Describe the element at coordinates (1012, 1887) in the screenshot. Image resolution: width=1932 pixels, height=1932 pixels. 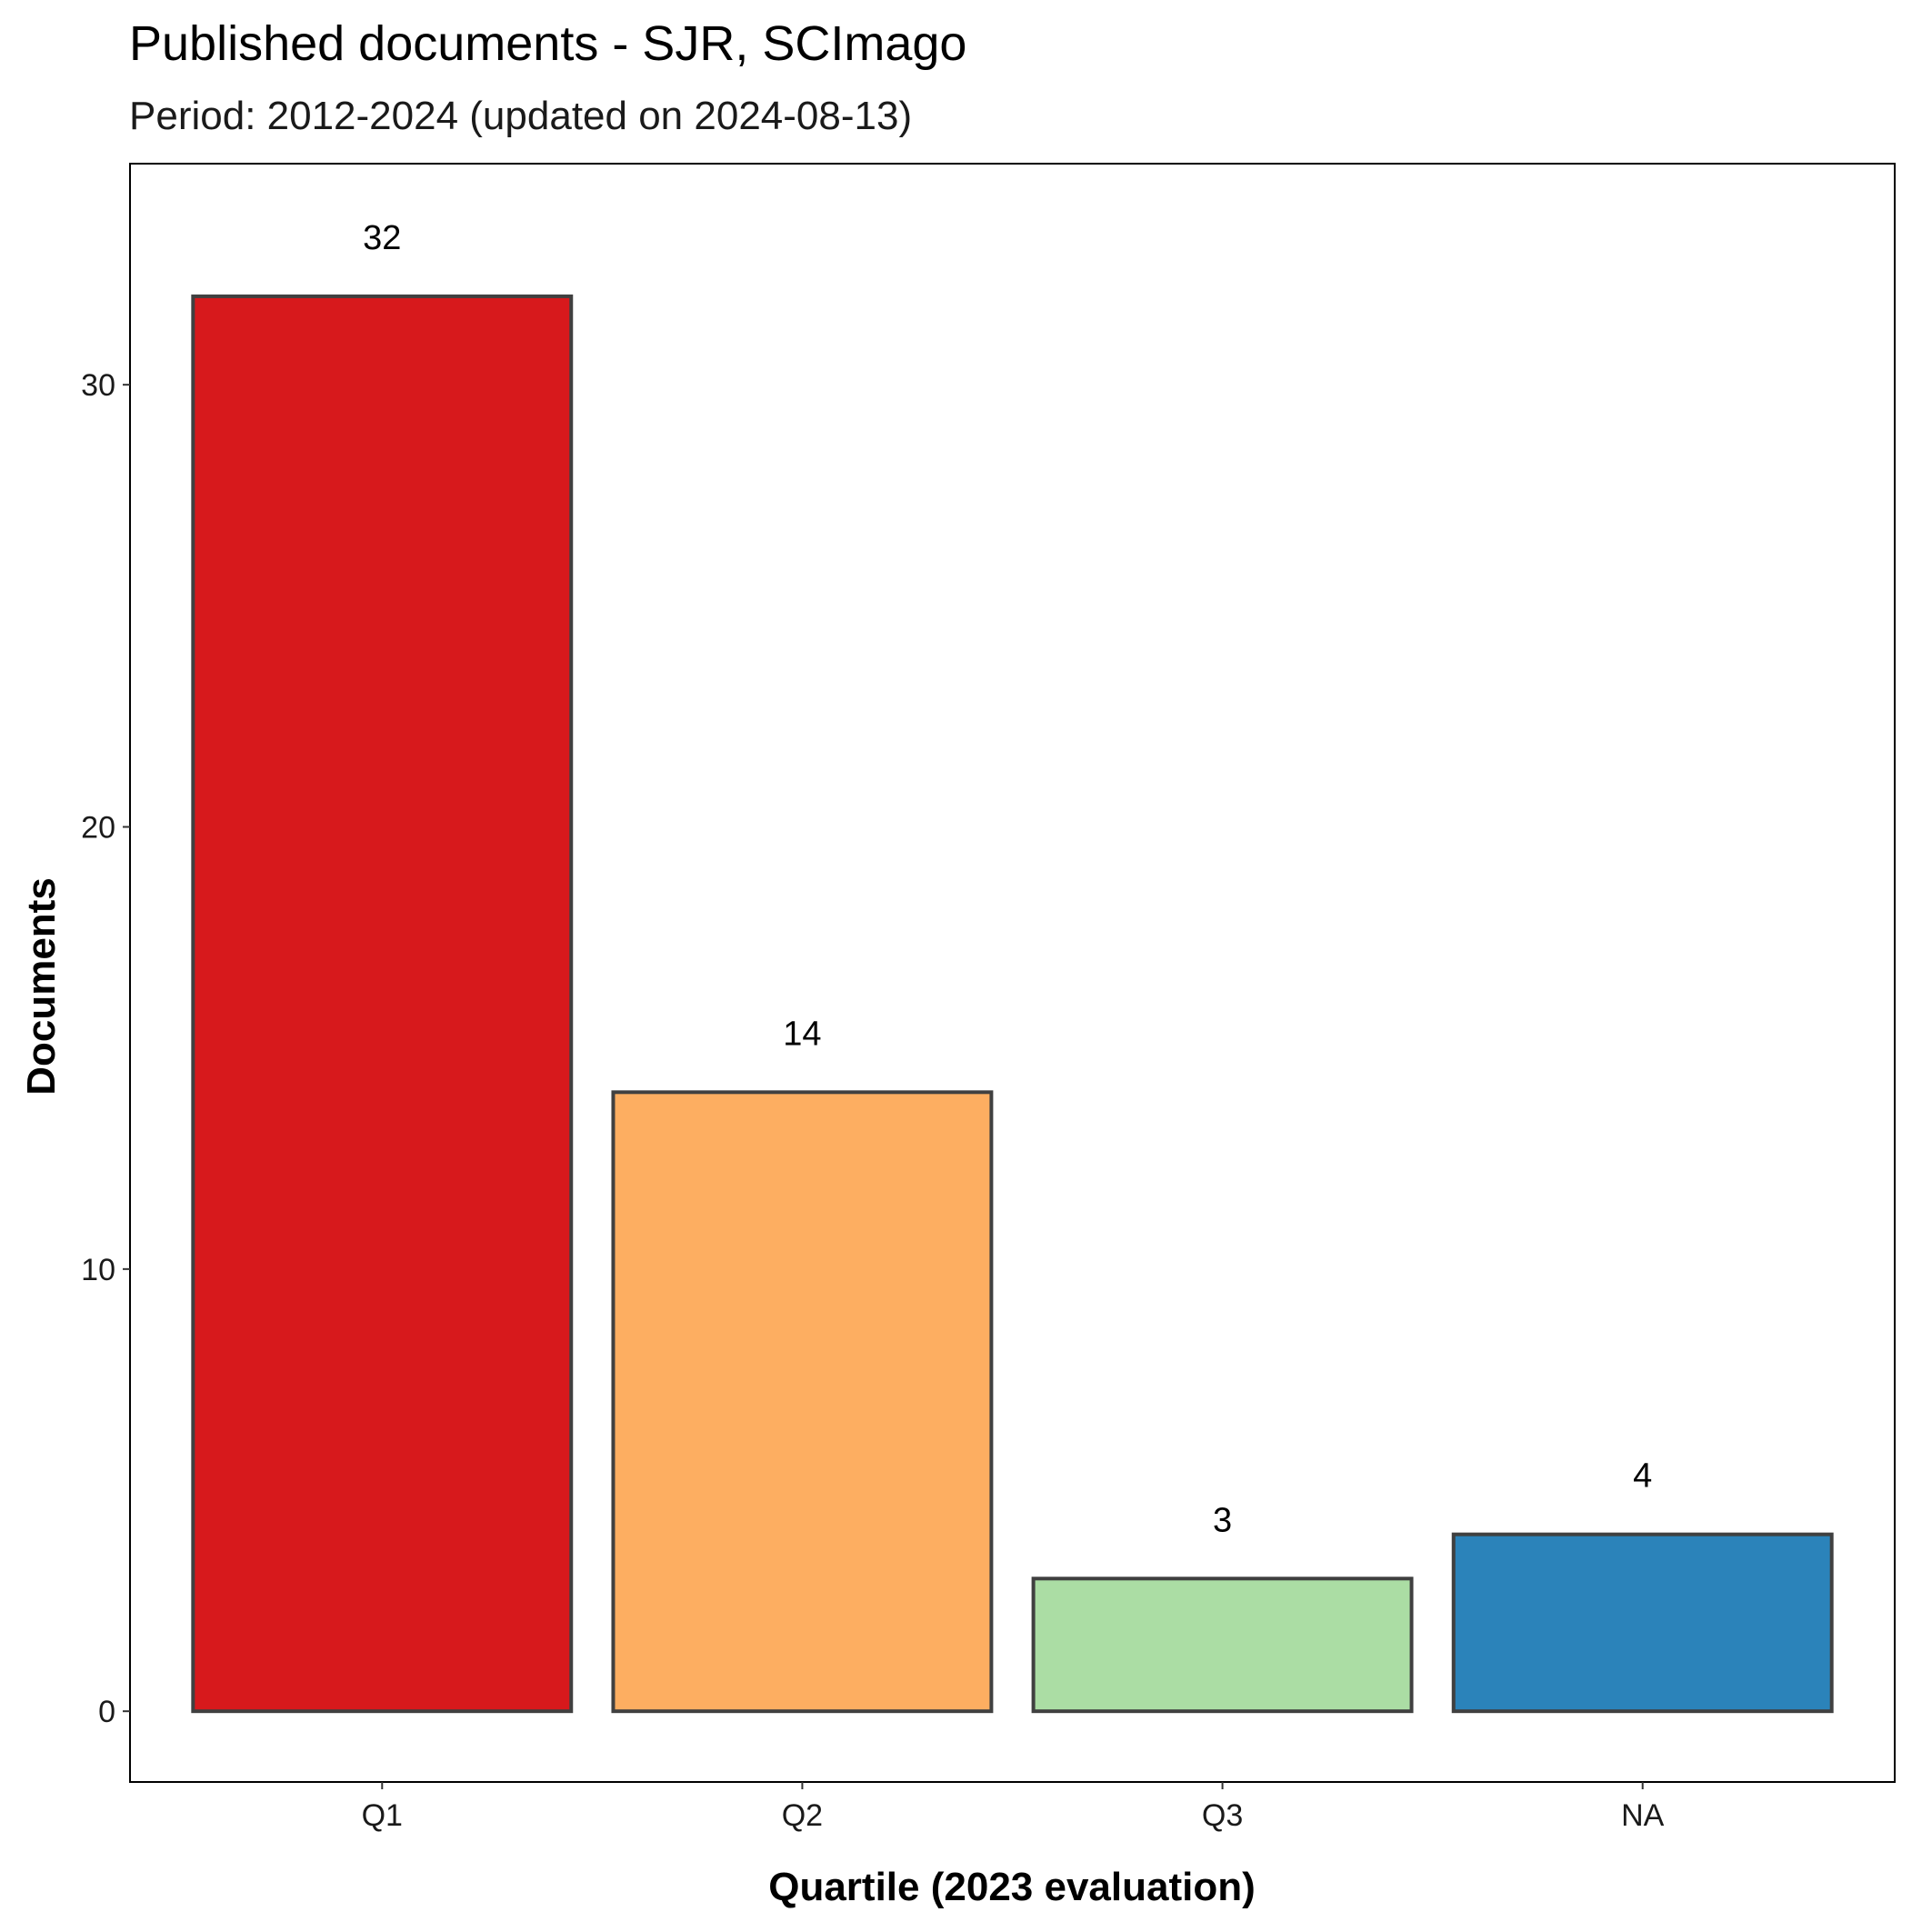
I see `x-axis-title: Quartile (2023 evaluation)` at that location.